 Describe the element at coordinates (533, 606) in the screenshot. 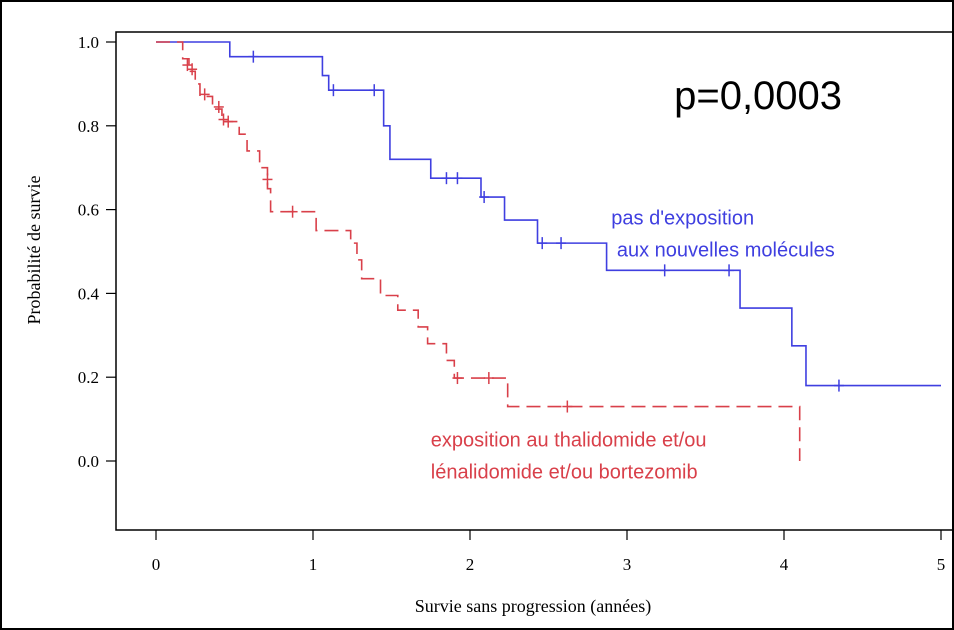

I see `x-axis-label: Survie sans progression (années)` at that location.